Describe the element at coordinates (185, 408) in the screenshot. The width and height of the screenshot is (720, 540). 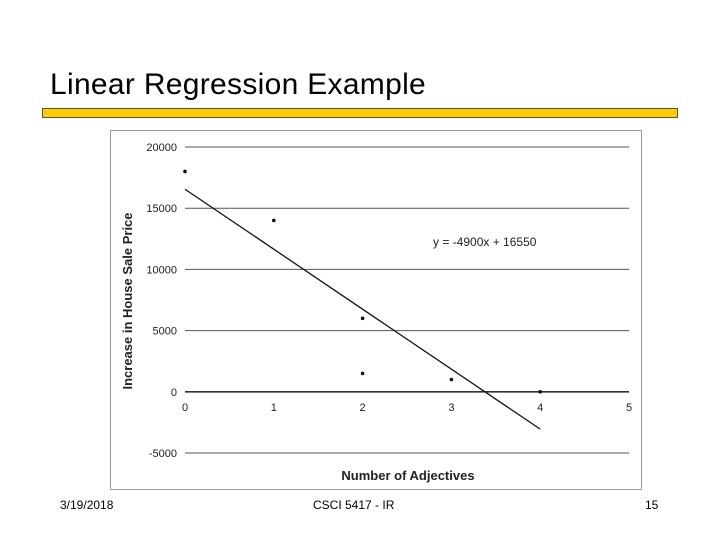
I see `x-tick-label: 0` at that location.